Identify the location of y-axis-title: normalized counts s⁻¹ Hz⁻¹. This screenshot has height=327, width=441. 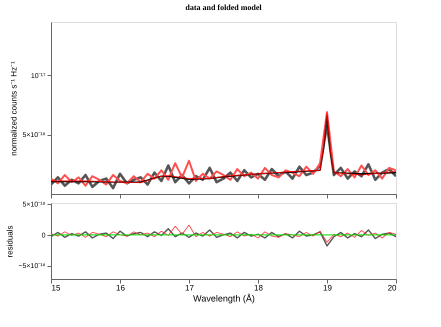
(13, 108).